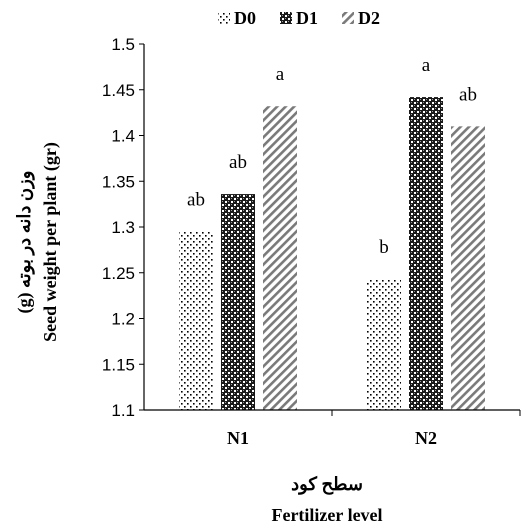 This screenshot has width=526, height=529. I want to click on y-tick-label: 1.3, so click(123, 227).